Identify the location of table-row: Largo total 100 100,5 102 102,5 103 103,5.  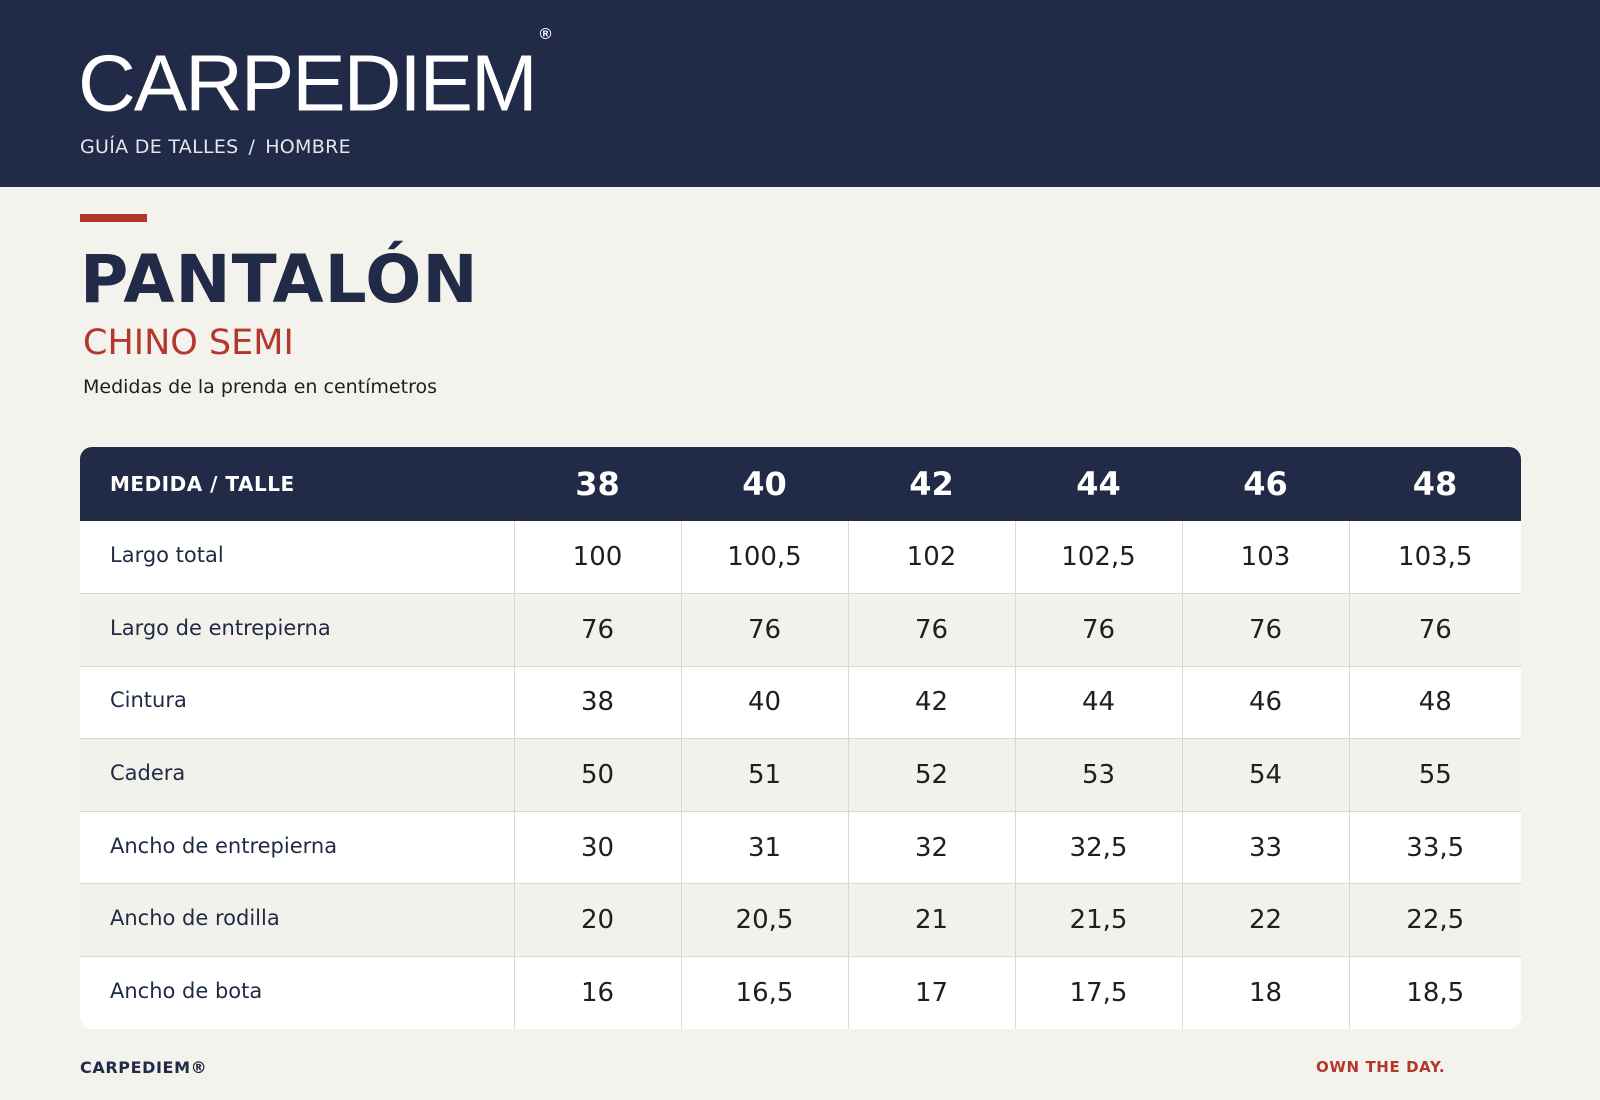
(800, 557).